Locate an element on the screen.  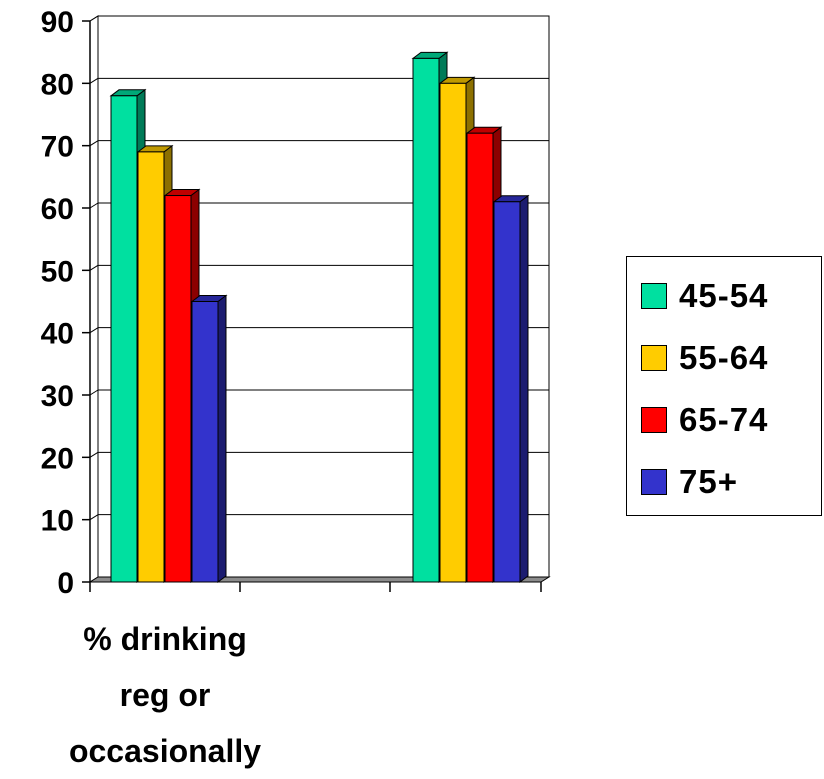
y-tick-label: 30 is located at coordinates (57, 396).